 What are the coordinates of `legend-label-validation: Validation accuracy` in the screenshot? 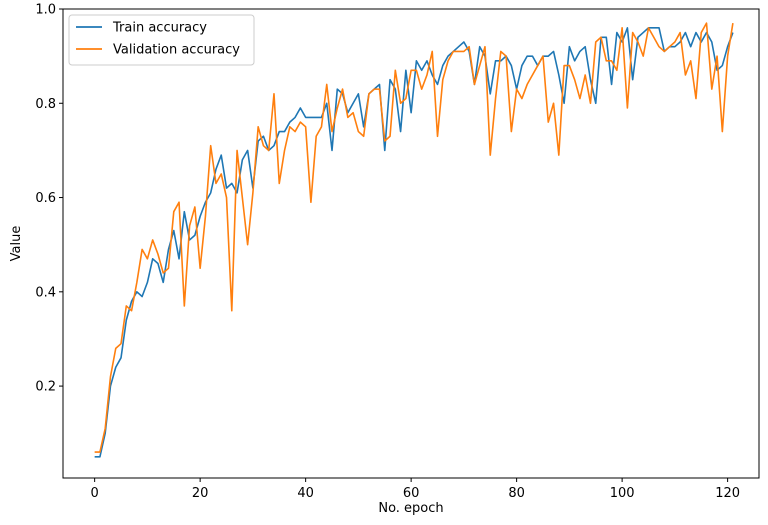 It's located at (176, 50).